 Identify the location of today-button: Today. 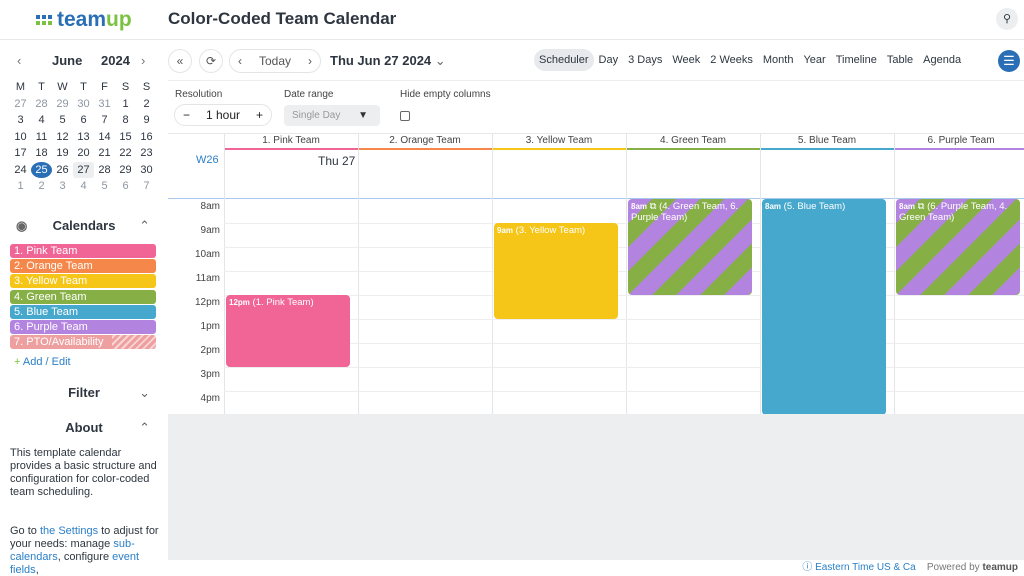
(275, 61).